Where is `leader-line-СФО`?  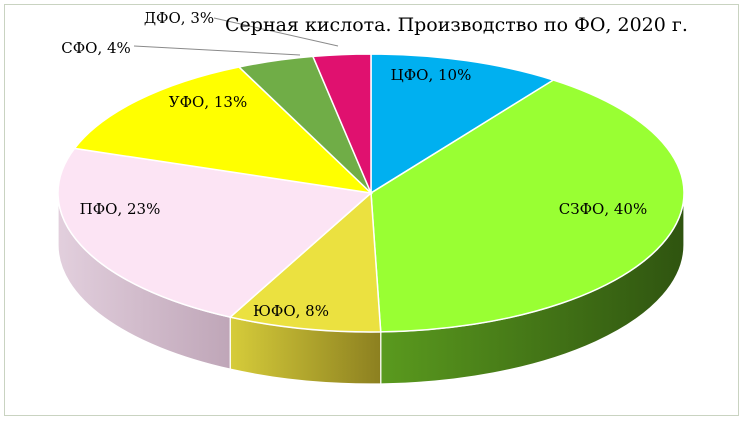 leader-line-СФО is located at coordinates (217, 50).